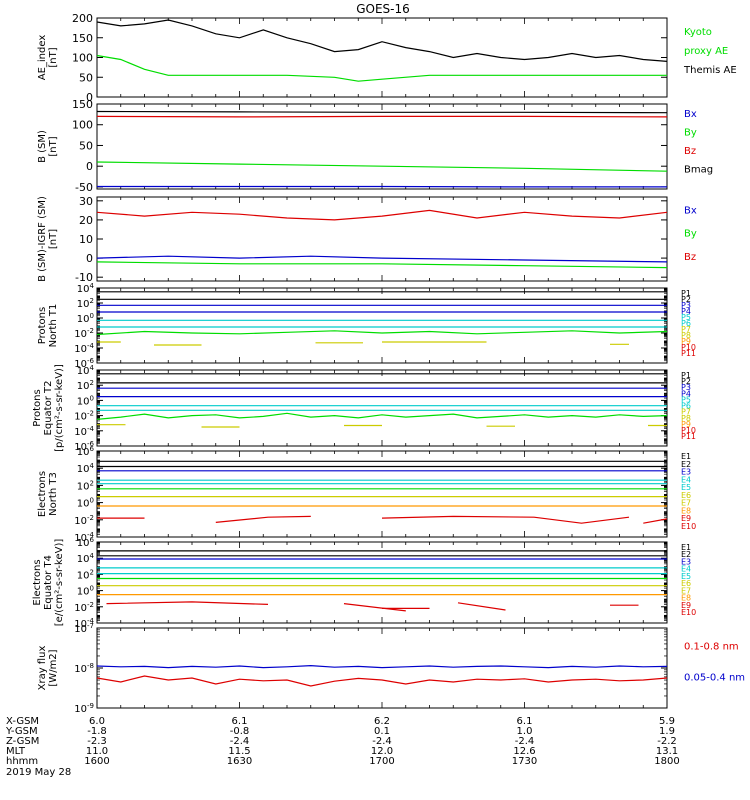  I want to click on legend-entry: E4, so click(686, 569).